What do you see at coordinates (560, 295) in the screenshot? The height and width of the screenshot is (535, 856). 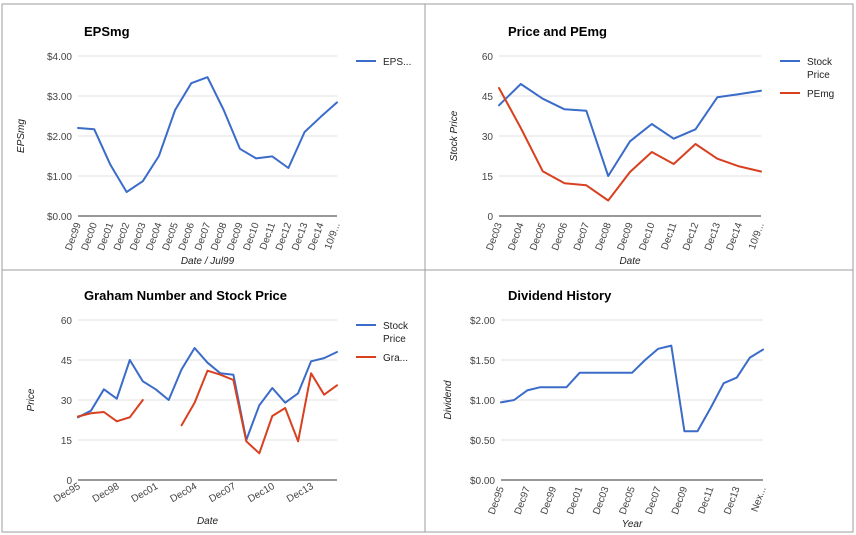 I see `chart-title: Dividend History` at bounding box center [560, 295].